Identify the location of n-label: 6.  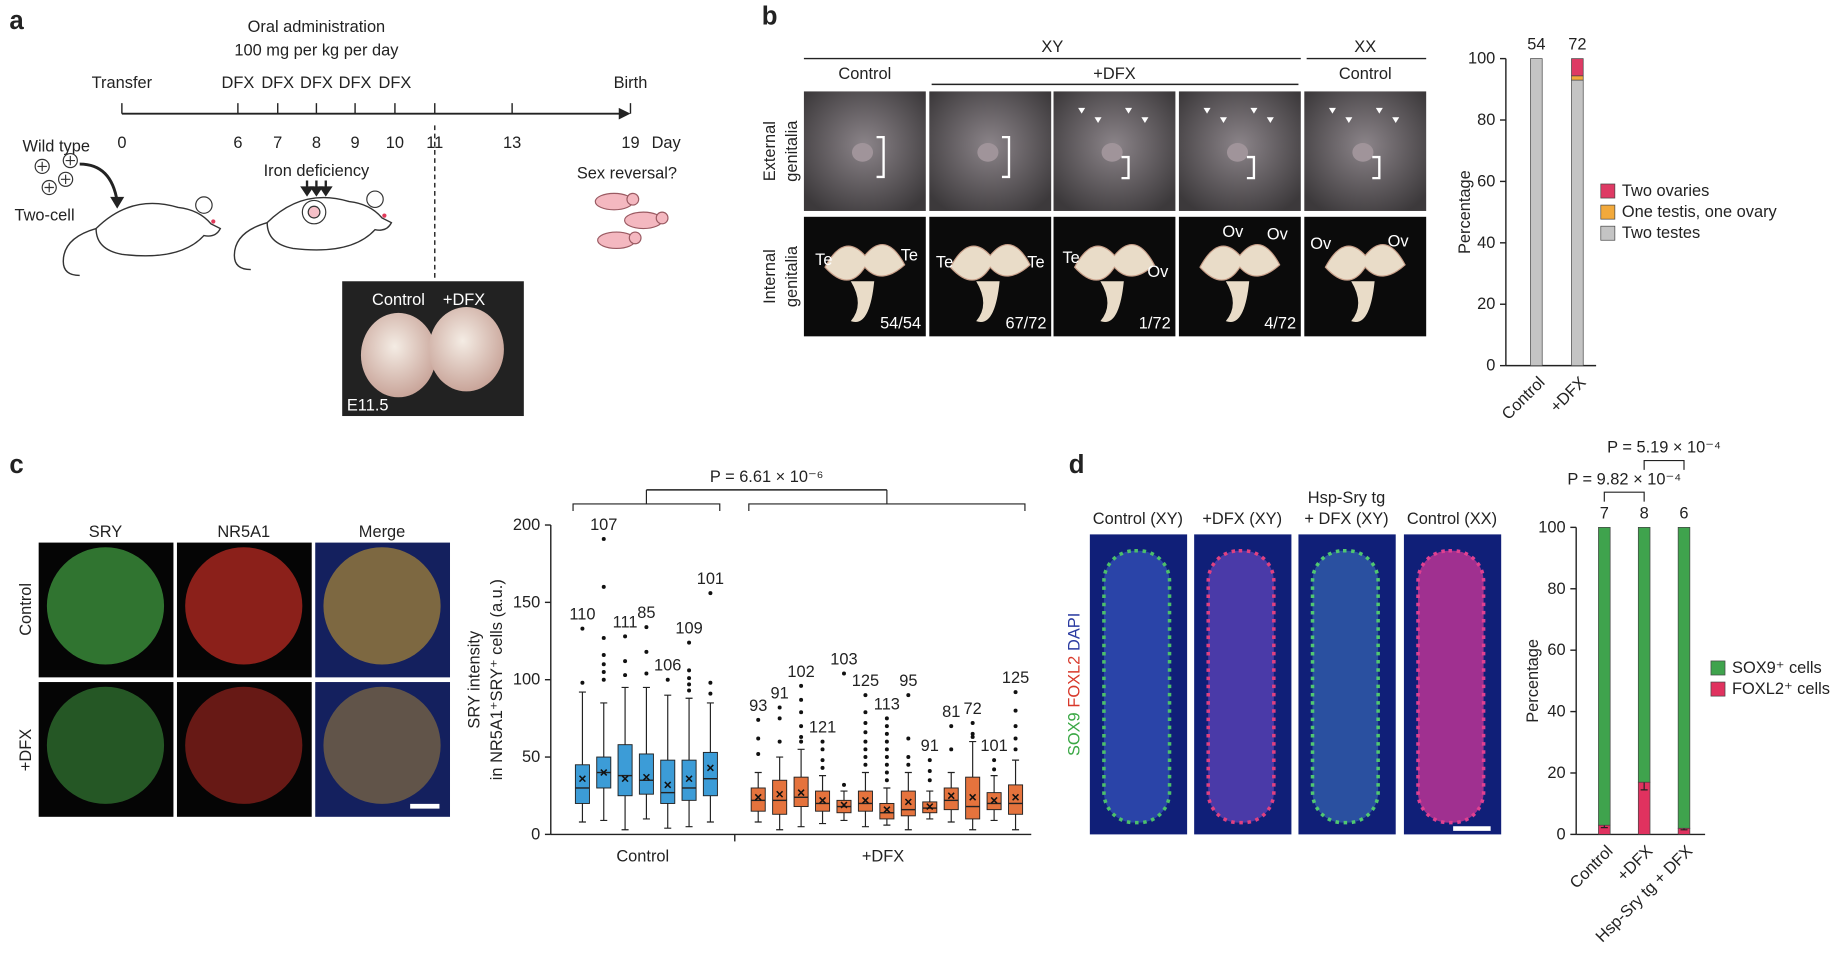
(1683, 513).